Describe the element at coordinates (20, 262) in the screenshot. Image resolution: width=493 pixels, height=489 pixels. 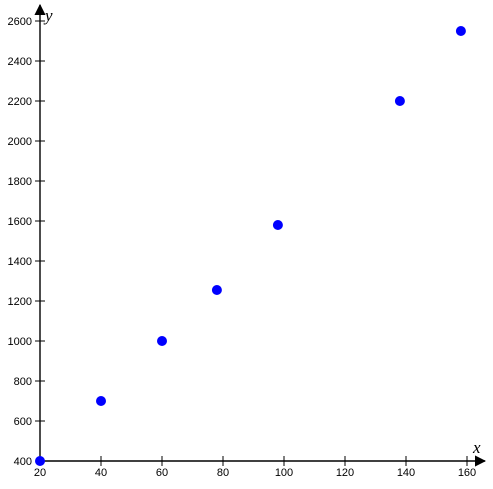
I see `y-tick-label: 1400` at that location.